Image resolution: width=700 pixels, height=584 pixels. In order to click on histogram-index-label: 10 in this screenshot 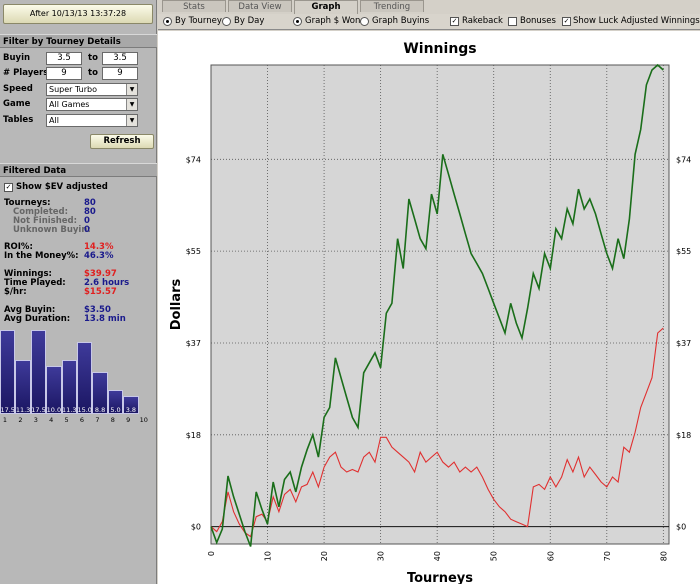, I will do `click(143, 420)`.